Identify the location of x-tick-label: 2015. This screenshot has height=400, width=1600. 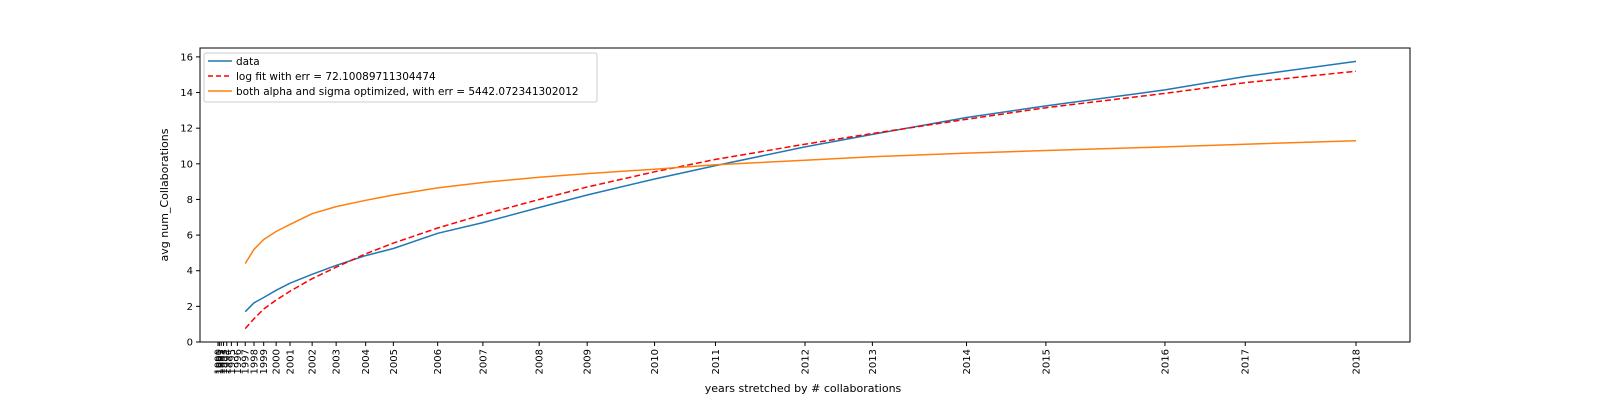
(1046, 361).